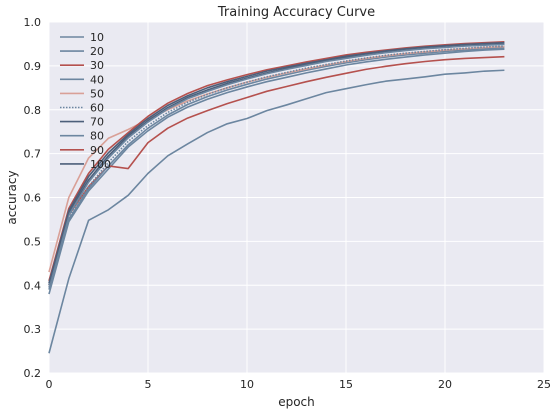 This screenshot has width=558, height=417. I want to click on y-tick-label: 0.4, so click(33, 285).